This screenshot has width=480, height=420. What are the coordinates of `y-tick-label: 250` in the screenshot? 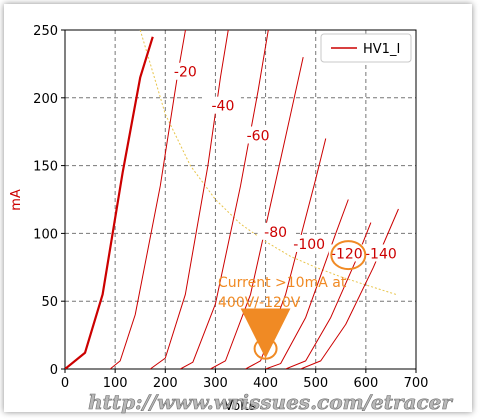 It's located at (45, 31).